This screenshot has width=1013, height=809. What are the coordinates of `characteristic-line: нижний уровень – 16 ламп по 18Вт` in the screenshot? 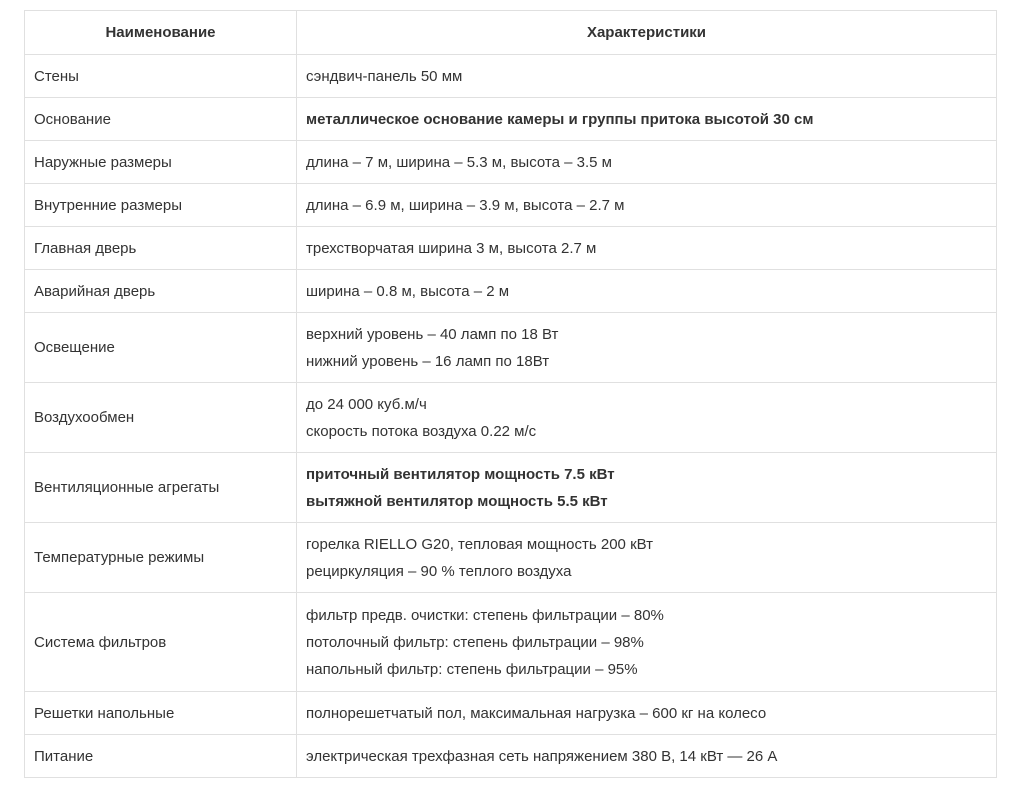 It's located at (428, 361).